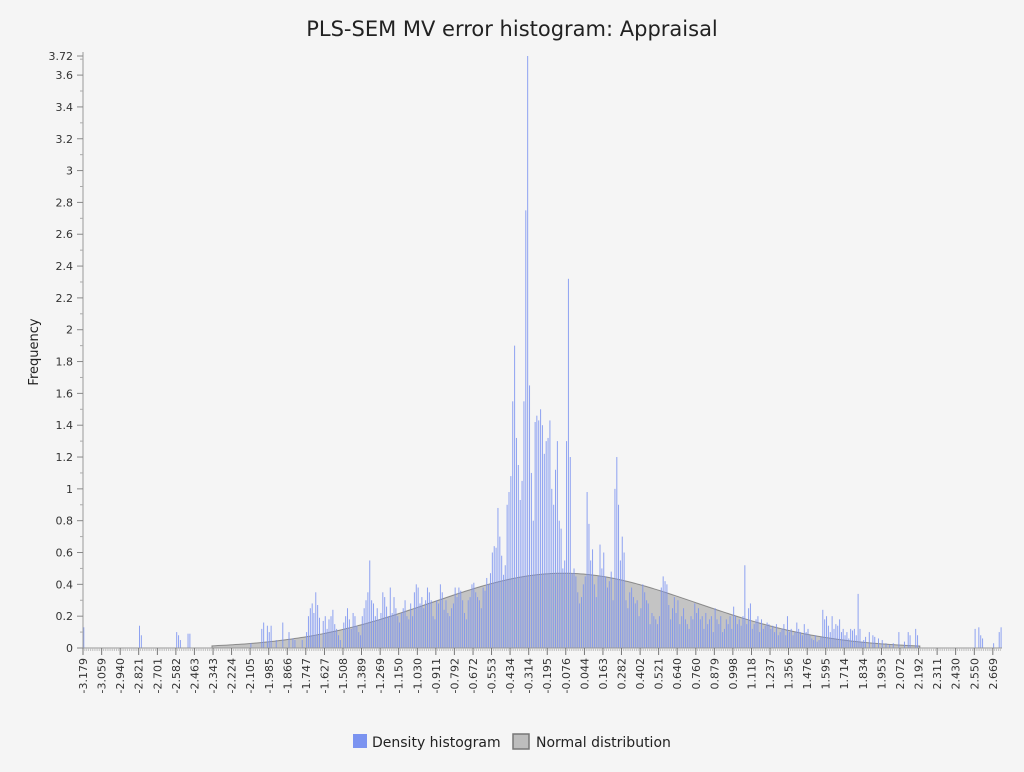 This screenshot has width=1024, height=772. What do you see at coordinates (454, 675) in the screenshot?
I see `x-tick-label: -0.792` at bounding box center [454, 675].